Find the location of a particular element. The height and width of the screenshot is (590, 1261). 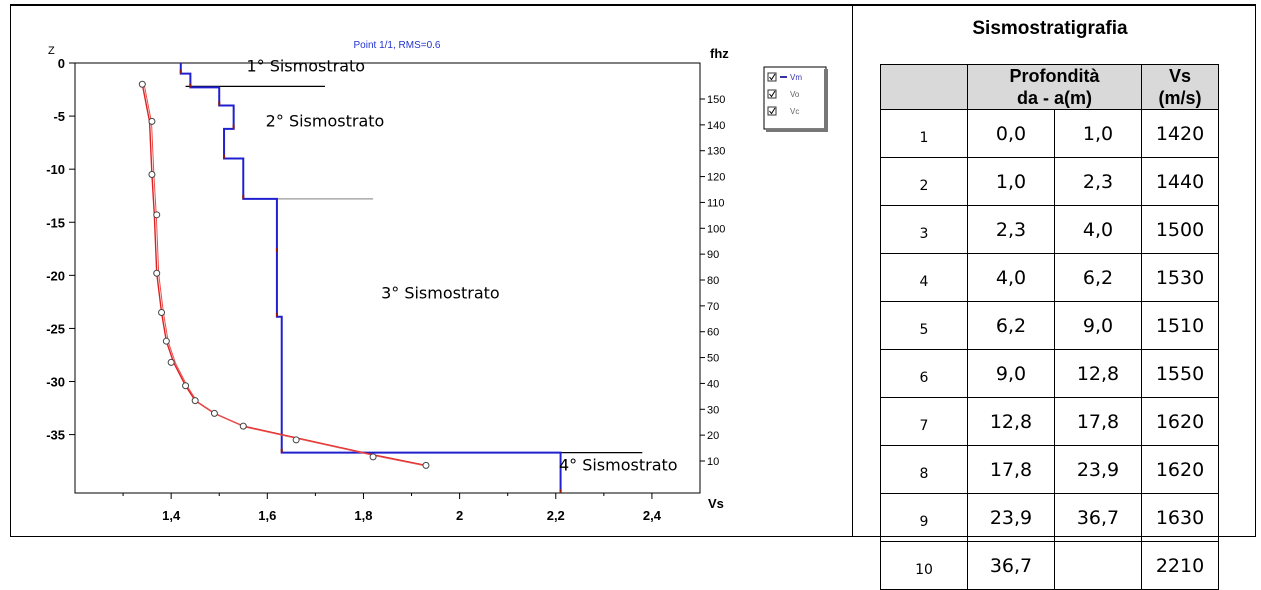

depth-from-cell: 2,3 is located at coordinates (1011, 229).